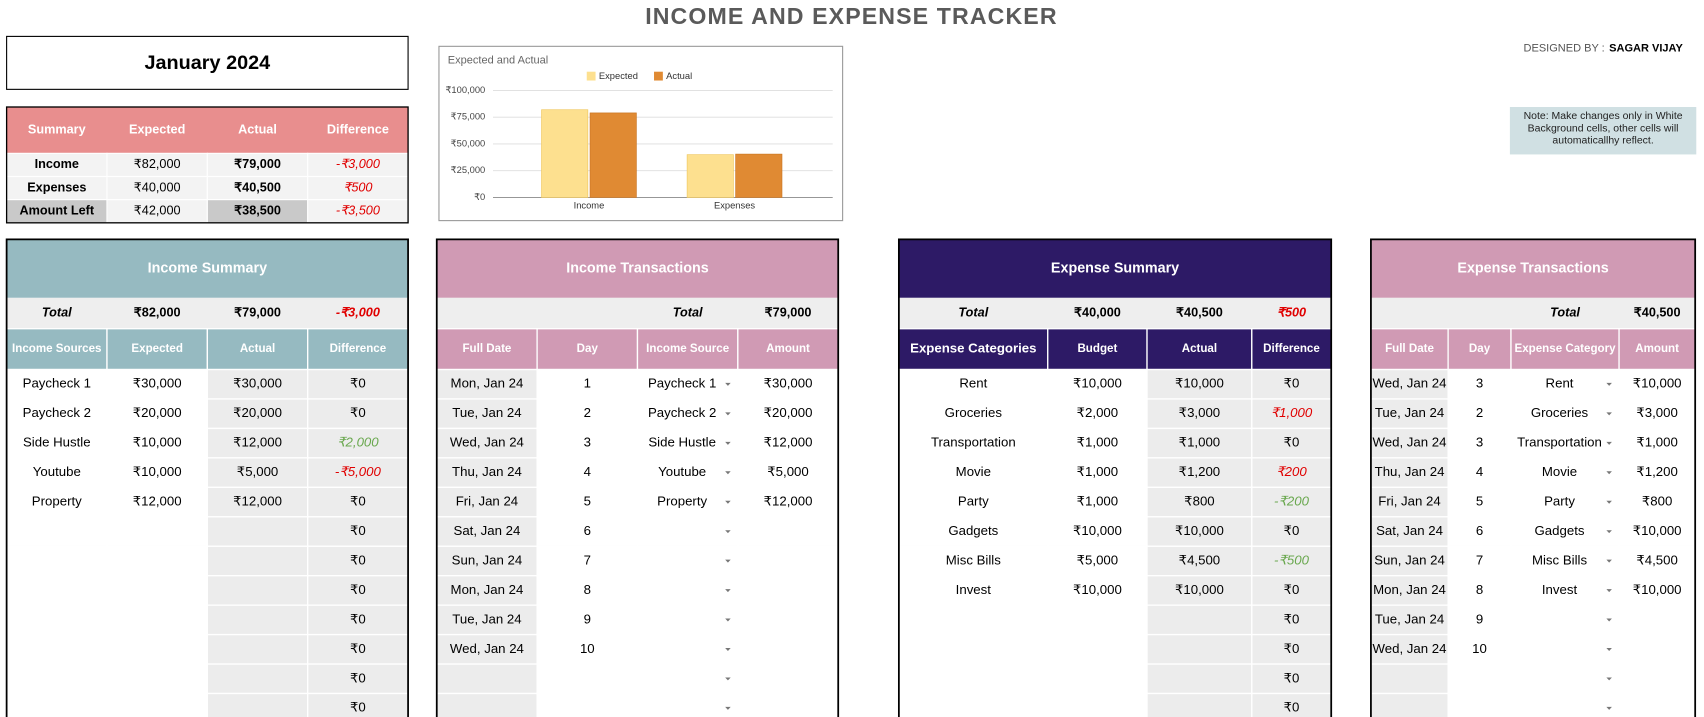 Image resolution: width=1704 pixels, height=717 pixels. Describe the element at coordinates (56, 187) in the screenshot. I see `summary-value: Expenses` at that location.